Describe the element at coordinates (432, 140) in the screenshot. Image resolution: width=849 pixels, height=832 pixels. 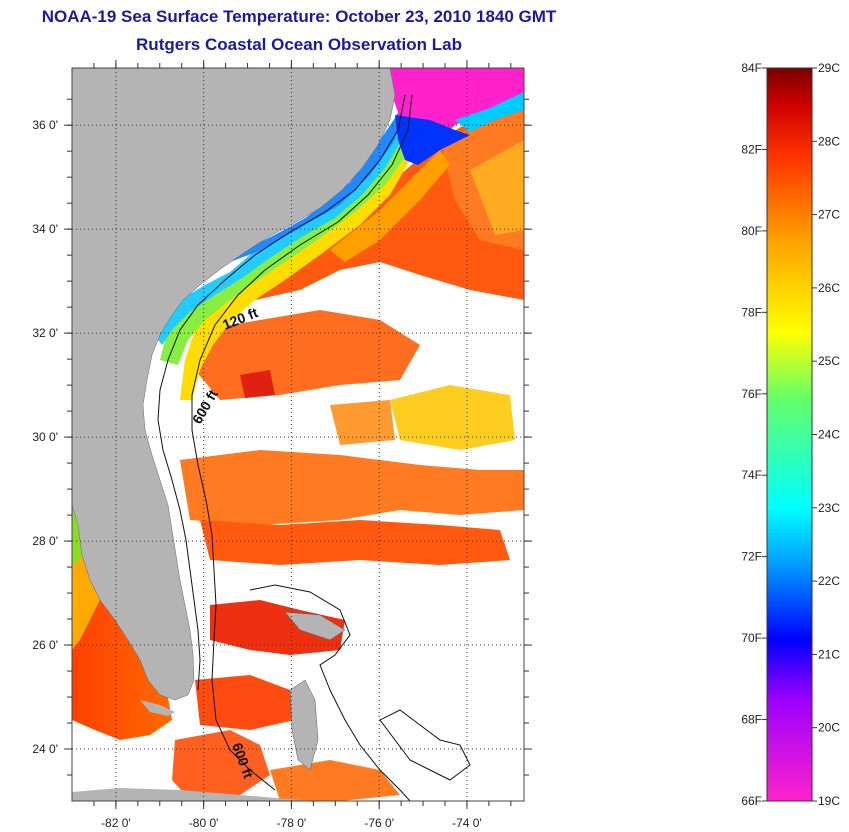
I see `hatteras-blue-water` at that location.